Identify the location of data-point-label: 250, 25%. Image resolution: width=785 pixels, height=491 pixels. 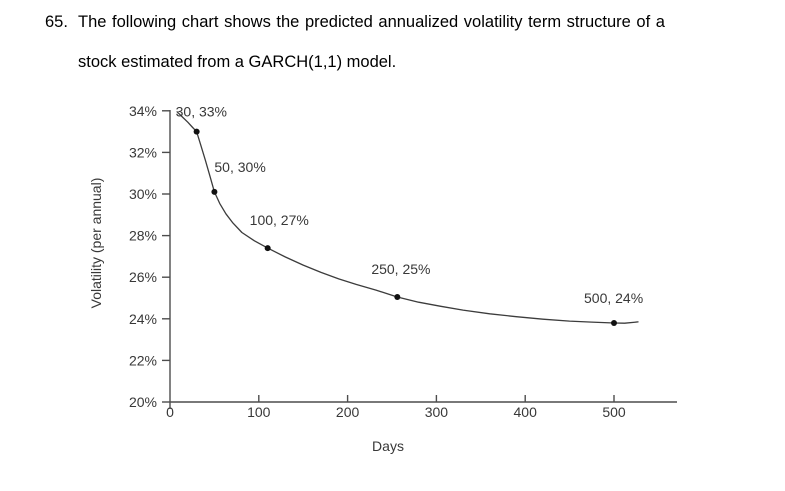
(400, 269).